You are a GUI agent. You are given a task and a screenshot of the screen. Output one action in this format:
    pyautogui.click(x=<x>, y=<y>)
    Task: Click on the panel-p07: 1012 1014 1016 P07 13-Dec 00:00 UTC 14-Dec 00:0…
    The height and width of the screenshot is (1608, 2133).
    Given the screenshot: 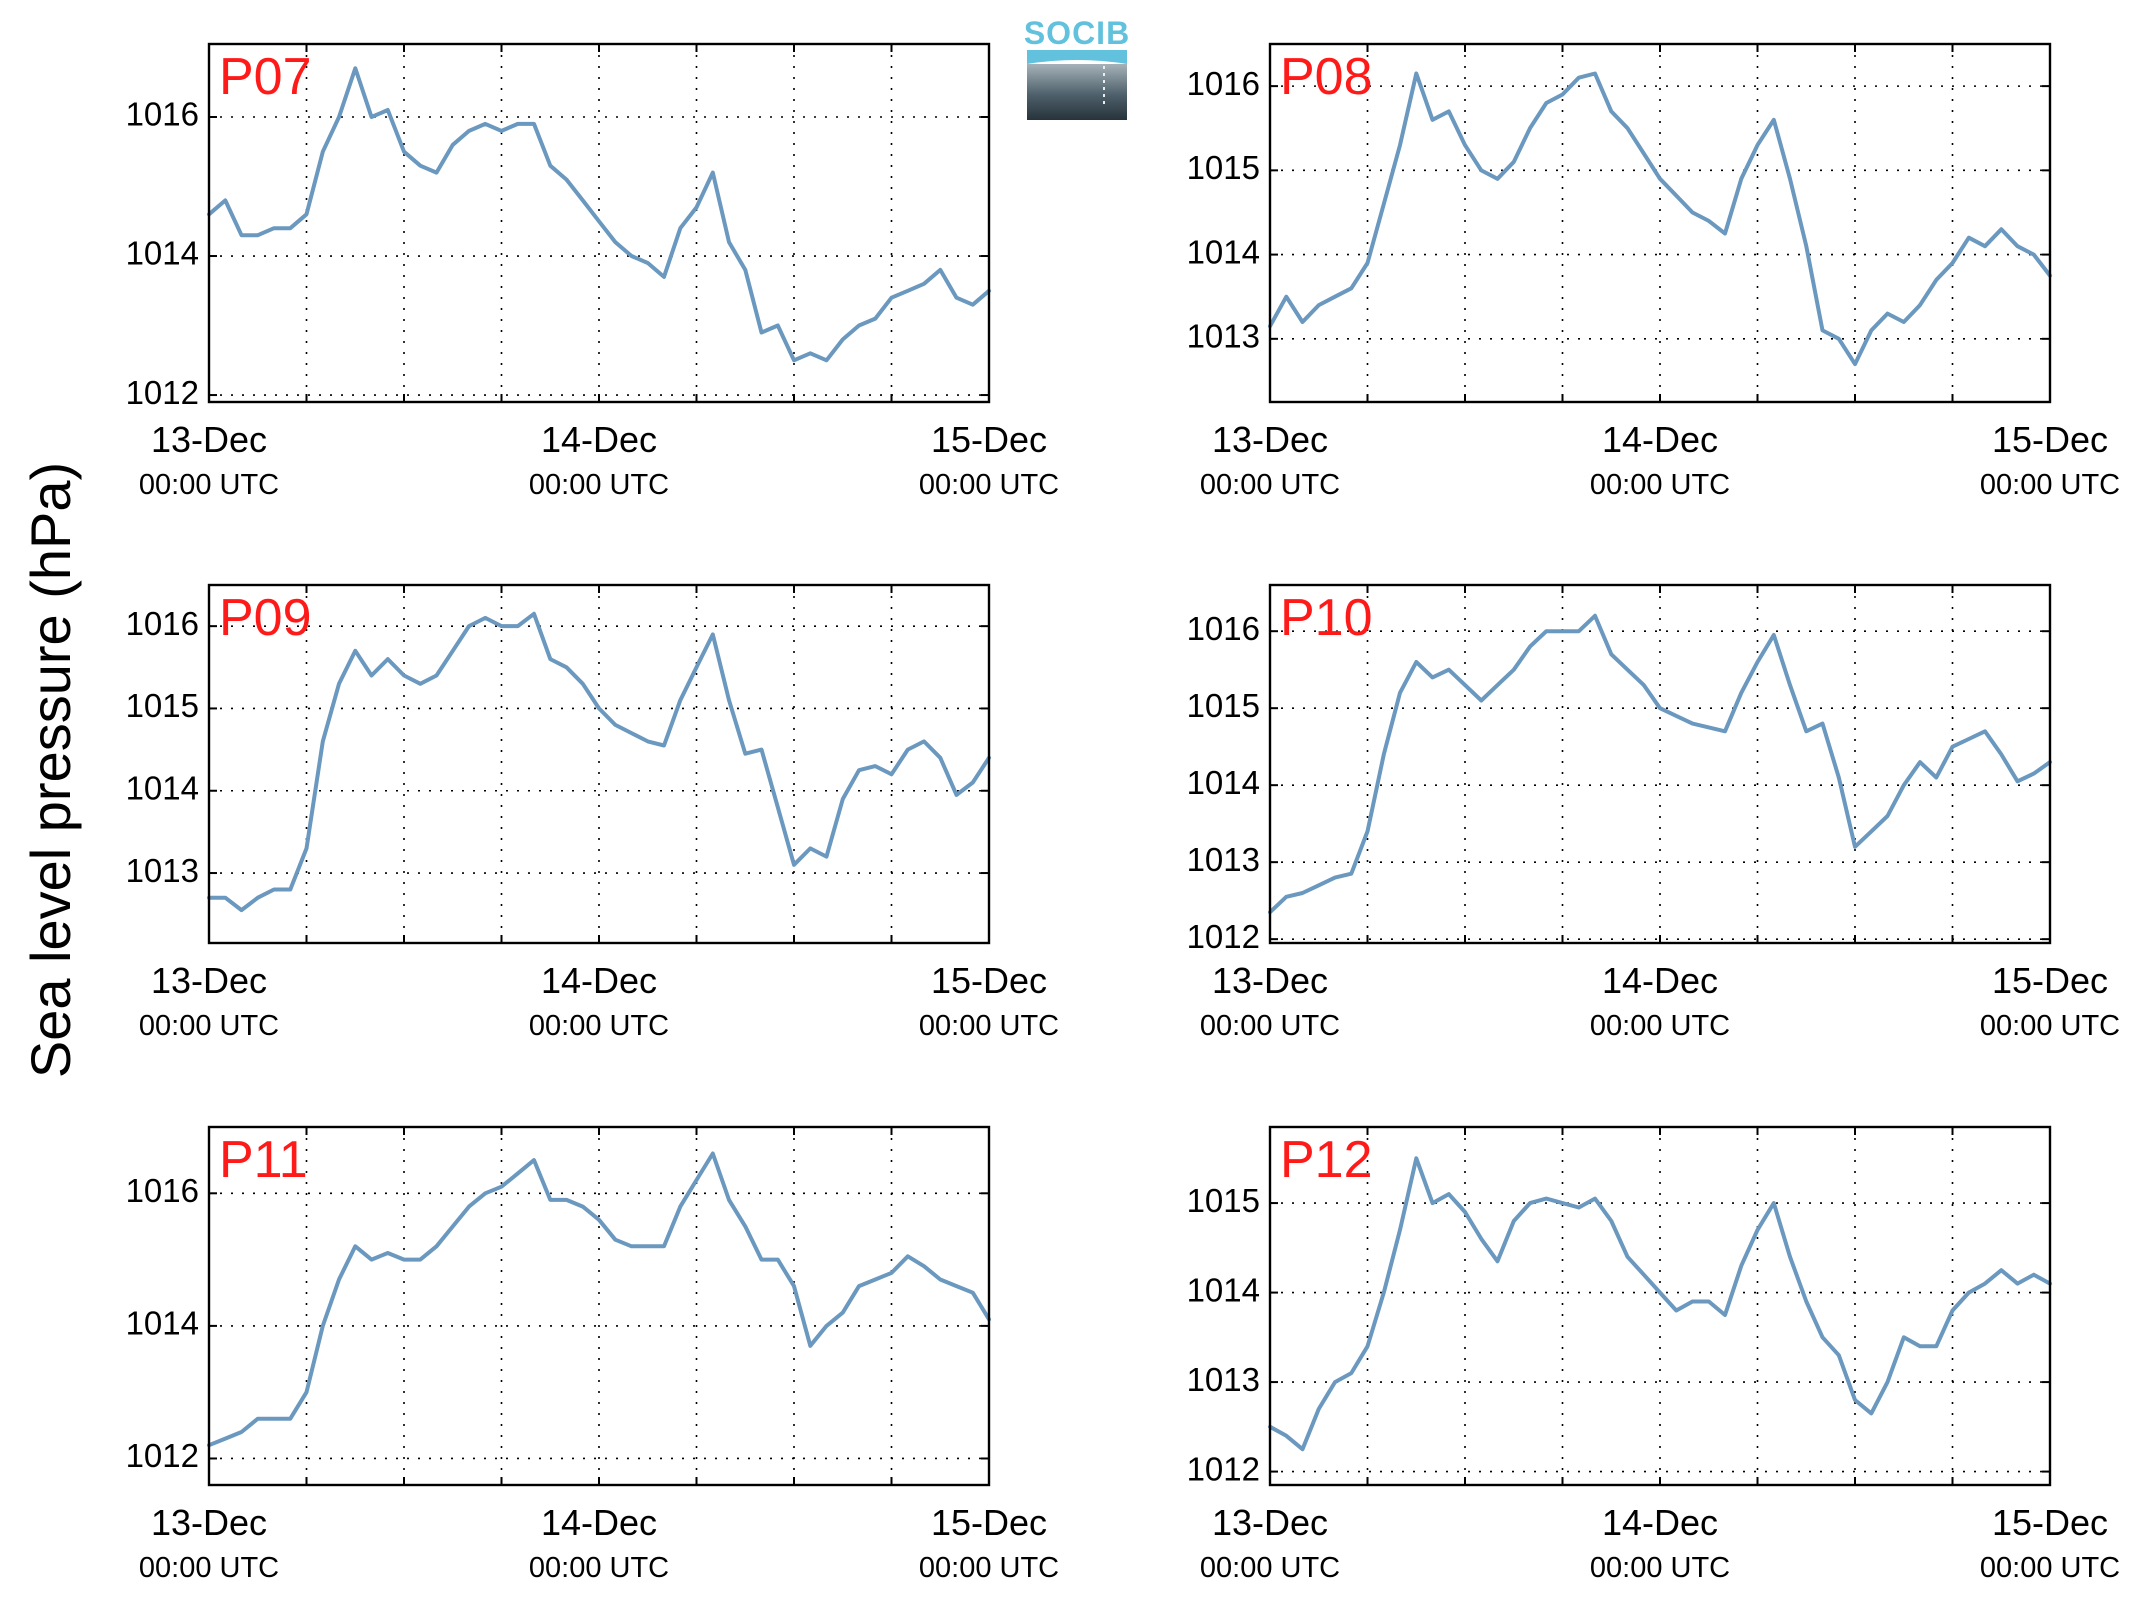 What is the action you would take?
    pyautogui.click(x=592, y=271)
    